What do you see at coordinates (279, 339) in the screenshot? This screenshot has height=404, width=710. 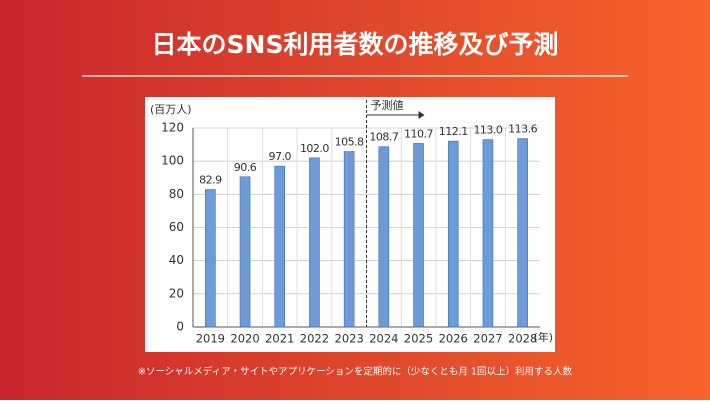 I see `x-tick-label: 2021` at bounding box center [279, 339].